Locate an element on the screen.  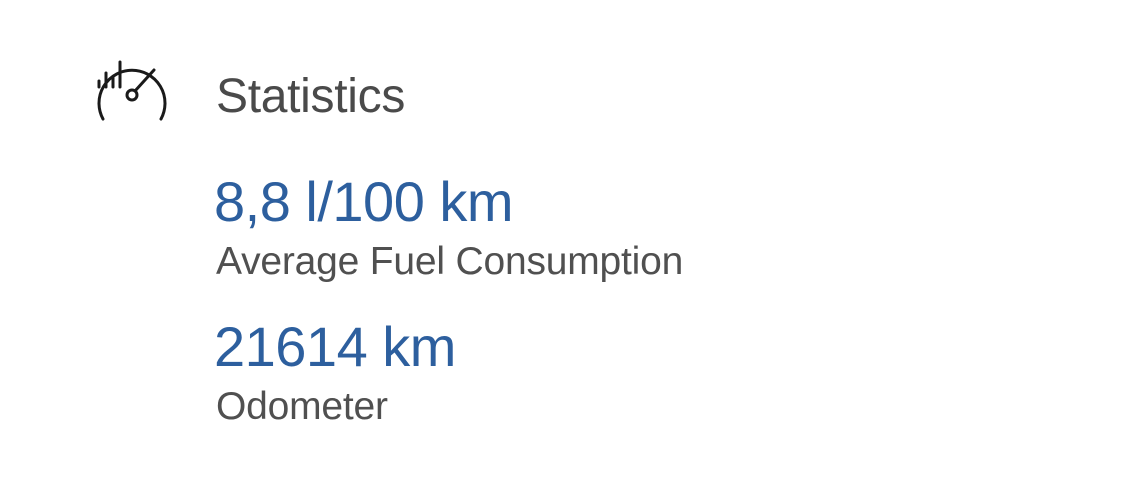
odometer-value: 21614 km is located at coordinates (335, 346).